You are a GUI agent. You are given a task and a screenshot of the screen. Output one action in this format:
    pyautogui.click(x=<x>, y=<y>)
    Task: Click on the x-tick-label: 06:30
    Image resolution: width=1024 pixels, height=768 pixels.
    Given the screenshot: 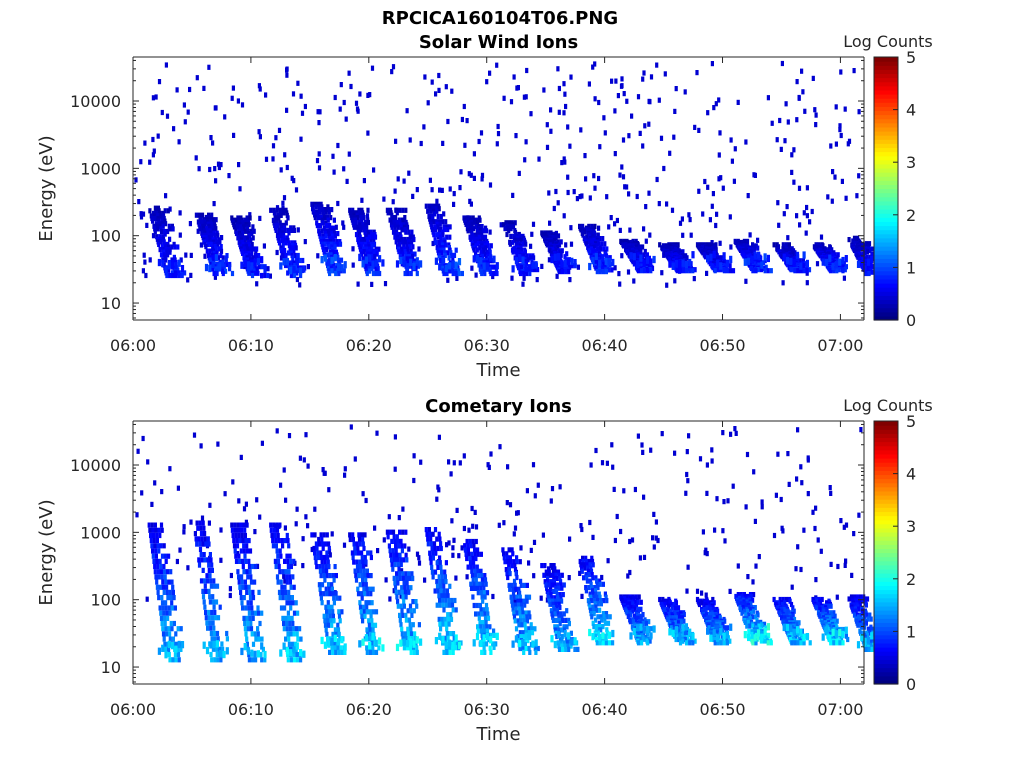 What is the action you would take?
    pyautogui.click(x=487, y=345)
    